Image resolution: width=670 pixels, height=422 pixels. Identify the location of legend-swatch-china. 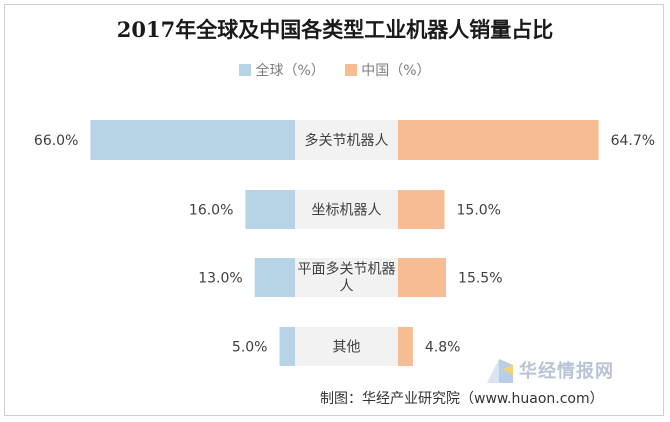
(351, 70).